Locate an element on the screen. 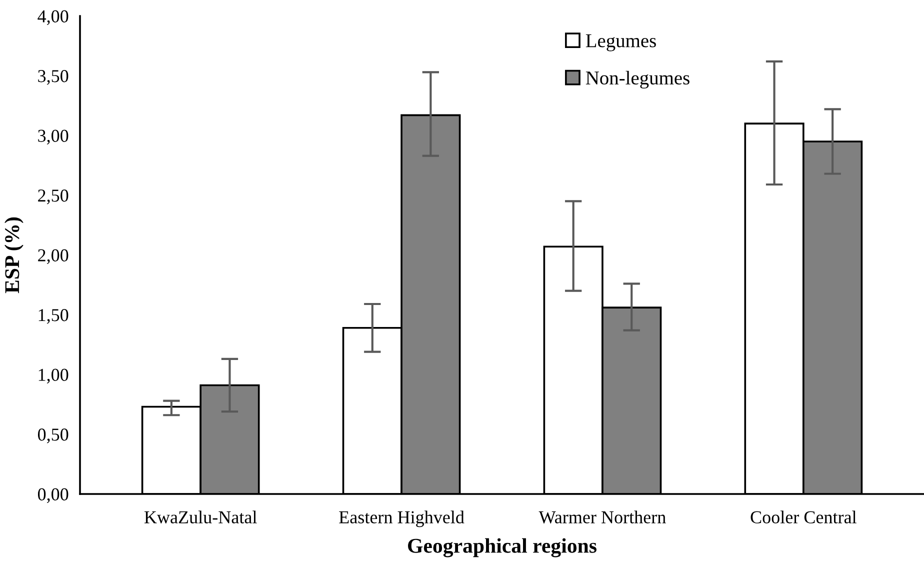 The width and height of the screenshot is (924, 577). y-tick-label: 2,50 is located at coordinates (53, 197).